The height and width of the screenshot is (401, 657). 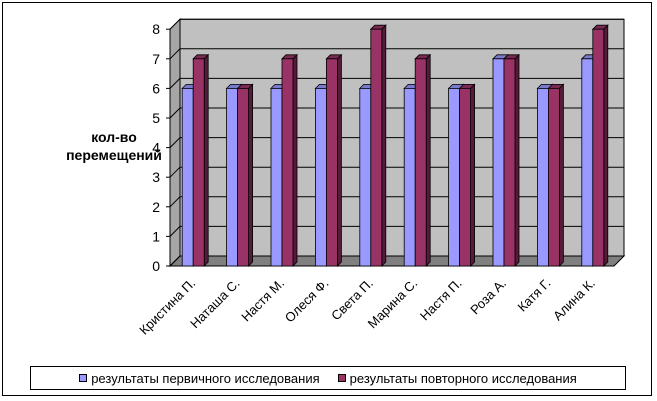 I want to click on x-tick-label: Настя П., so click(x=441, y=300).